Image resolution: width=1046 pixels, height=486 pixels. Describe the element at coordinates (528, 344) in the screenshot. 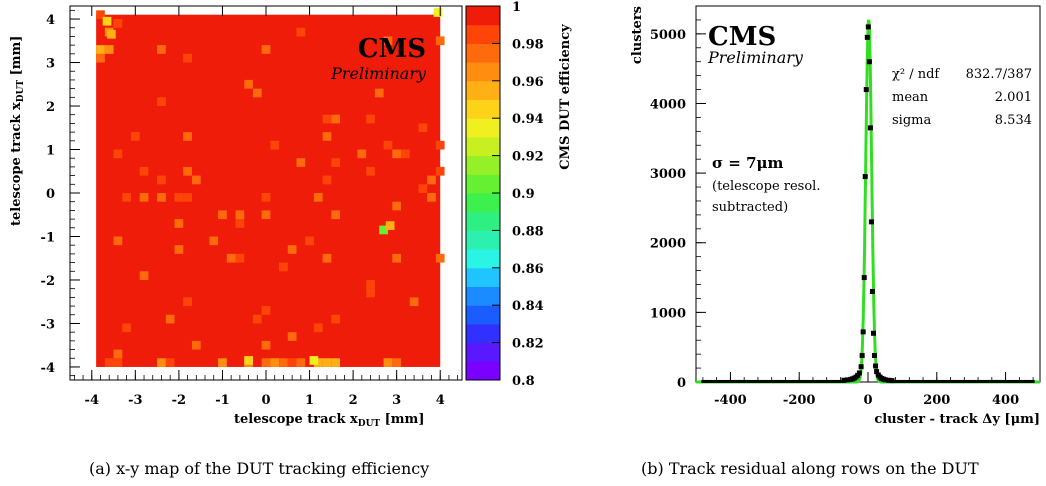

I see `colorbar-tick-label: 0.82` at that location.